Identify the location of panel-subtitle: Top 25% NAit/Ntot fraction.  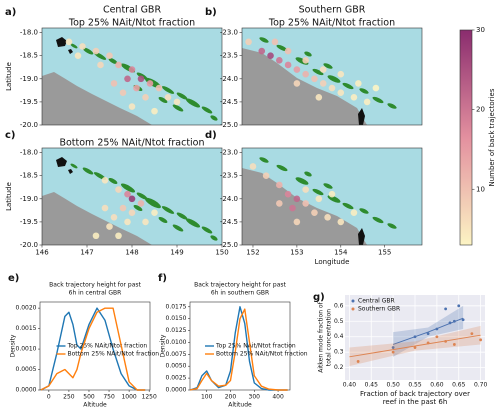
(331, 23).